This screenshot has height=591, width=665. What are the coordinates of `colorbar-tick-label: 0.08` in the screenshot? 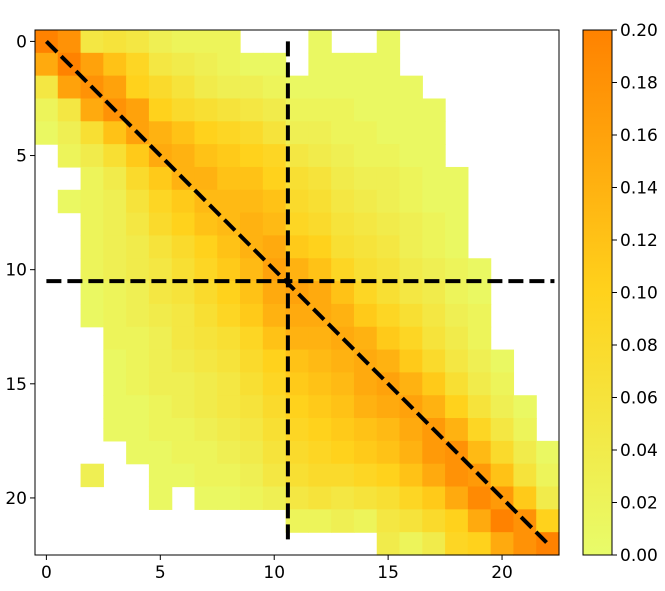 It's located at (639, 346).